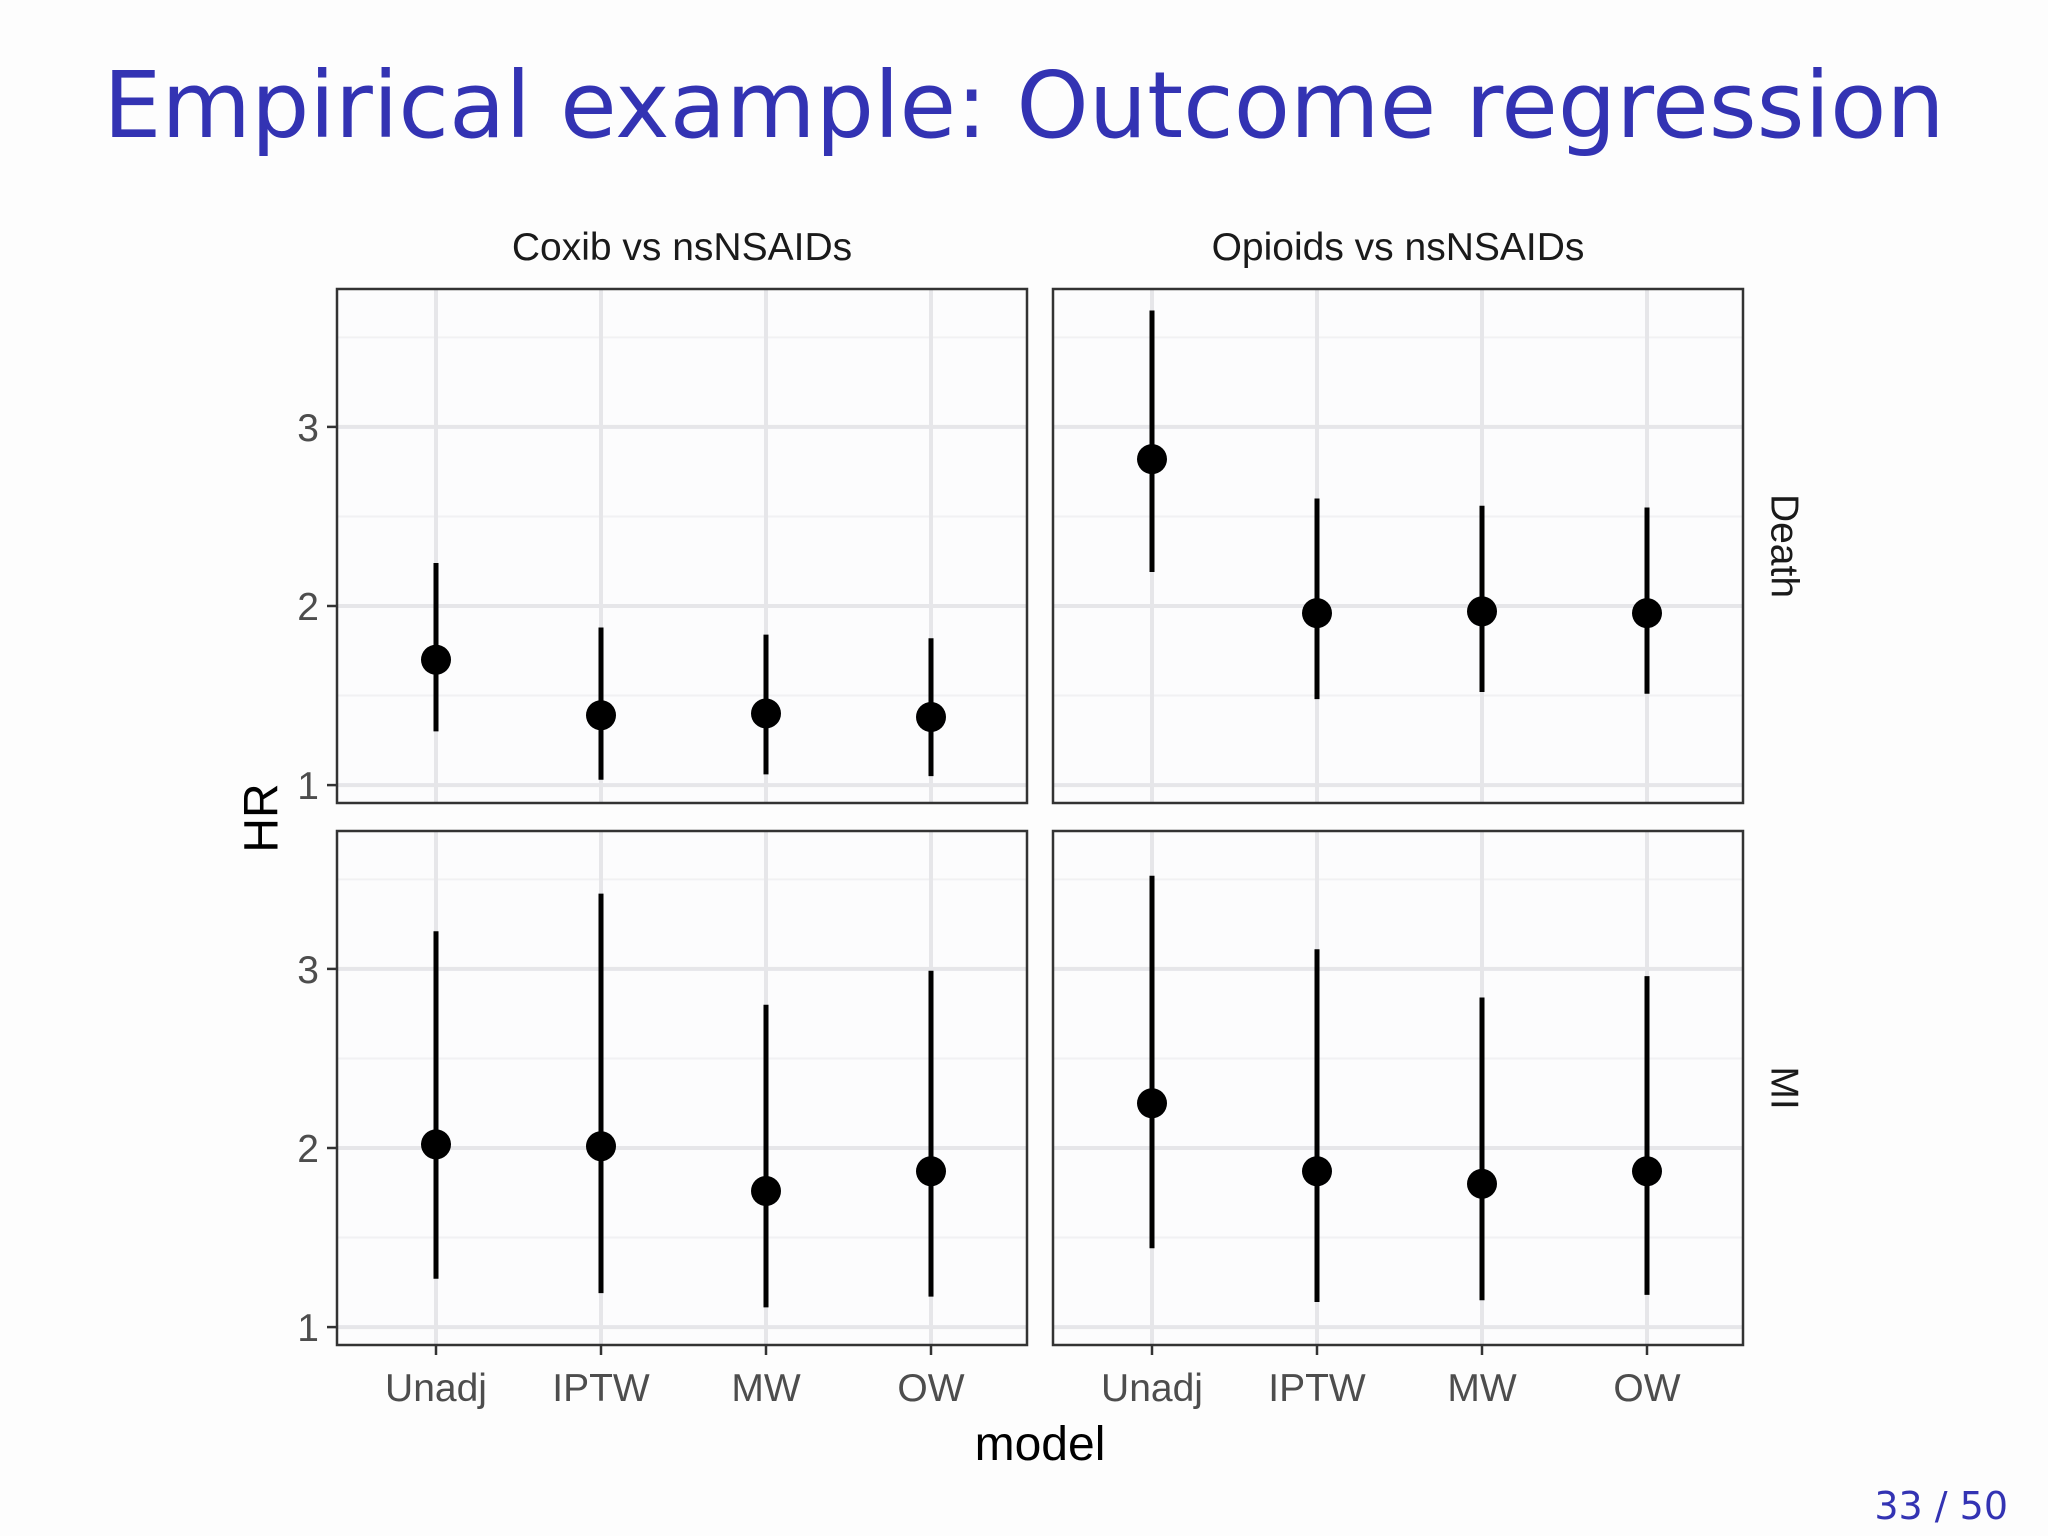 This screenshot has height=1536, width=2048. I want to click on panel-opioids-vs-nsnsaids-mi, so click(1398, 1092).